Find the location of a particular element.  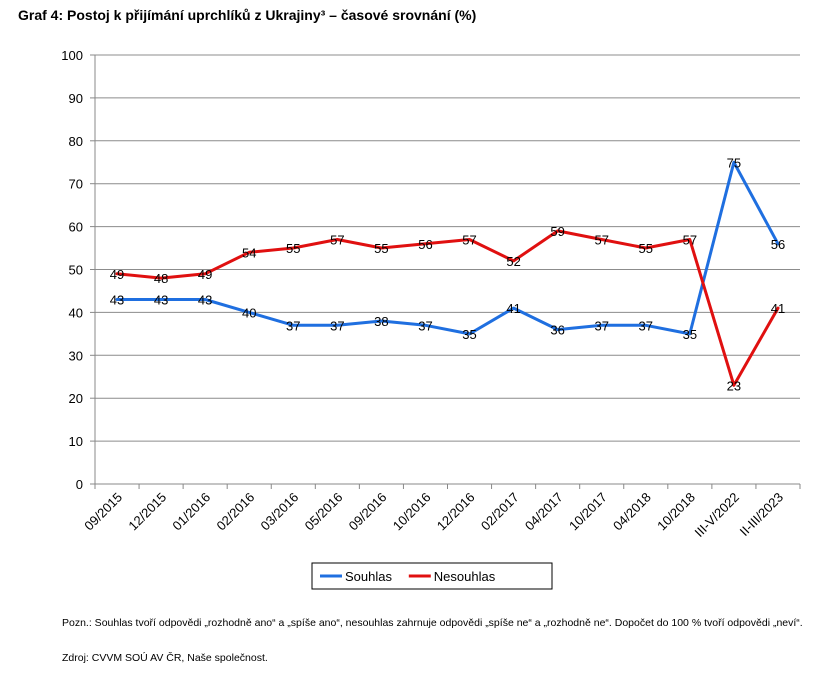

x-tick-label: II-III/2023 is located at coordinates (761, 514).